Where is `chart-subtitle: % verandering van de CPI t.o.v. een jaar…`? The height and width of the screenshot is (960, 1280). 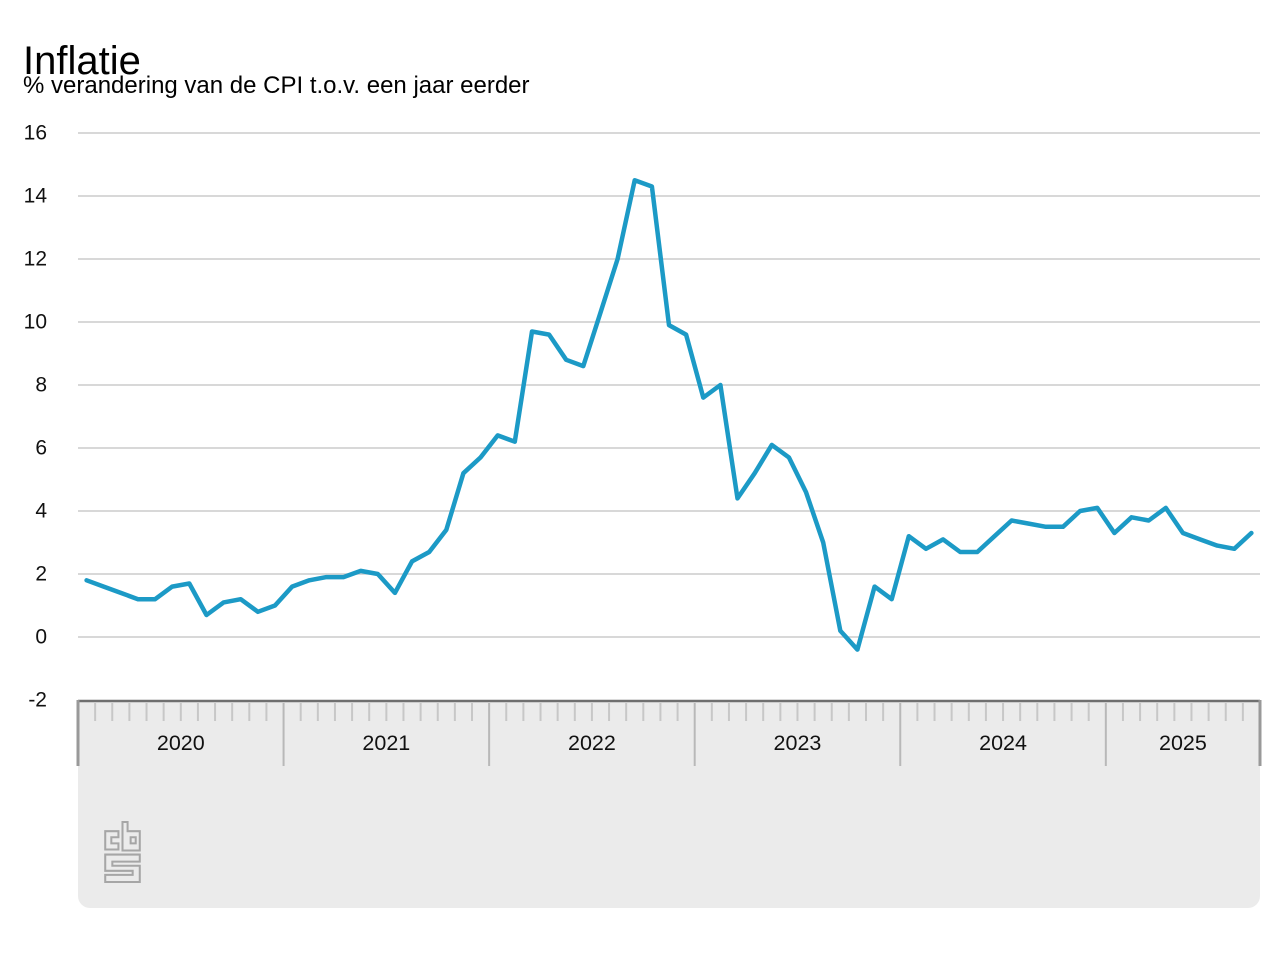 chart-subtitle: % verandering van de CPI t.o.v. een jaar… is located at coordinates (276, 85).